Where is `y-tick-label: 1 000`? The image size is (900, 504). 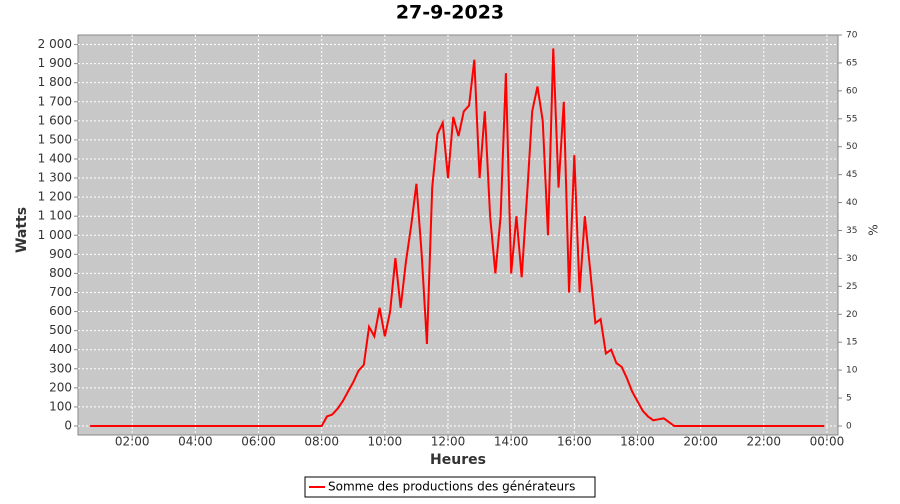 y-tick-label: 1 000 is located at coordinates (55, 235).